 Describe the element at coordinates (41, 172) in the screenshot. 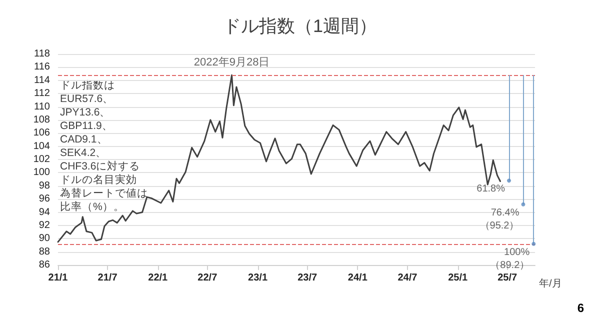

I see `y-tick-label: 100` at that location.